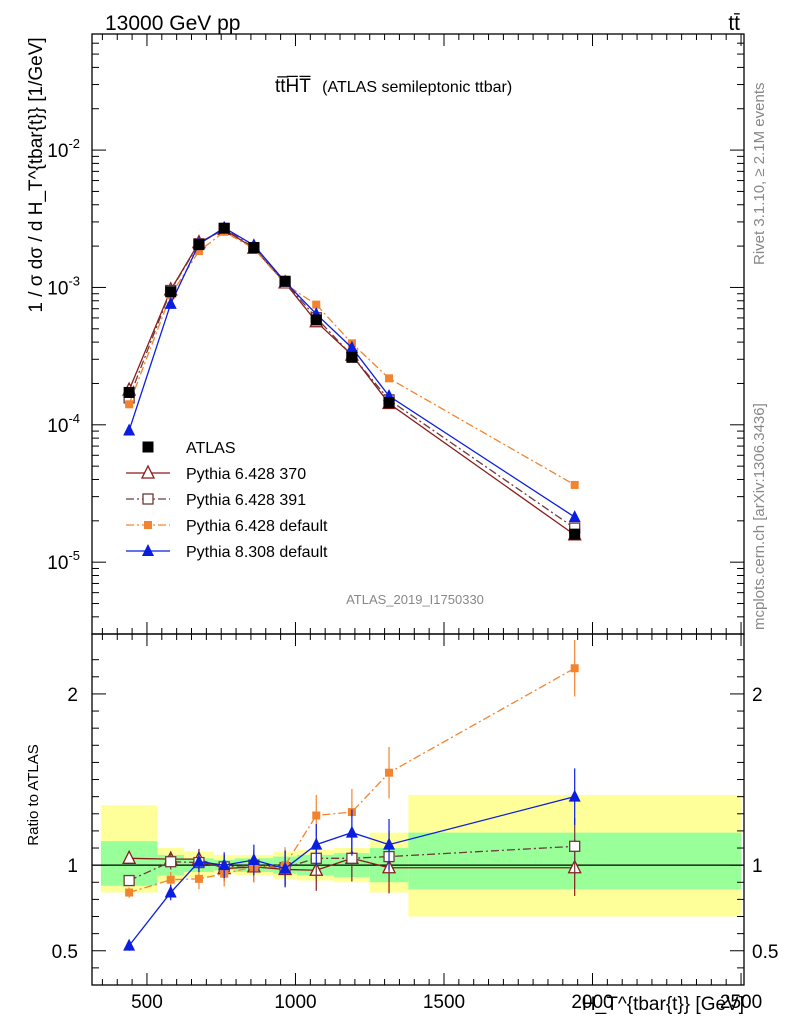 Image resolution: width=786 pixels, height=1024 pixels. What do you see at coordinates (257, 526) in the screenshot?
I see `legend-label: Pythia 6.428 default` at bounding box center [257, 526].